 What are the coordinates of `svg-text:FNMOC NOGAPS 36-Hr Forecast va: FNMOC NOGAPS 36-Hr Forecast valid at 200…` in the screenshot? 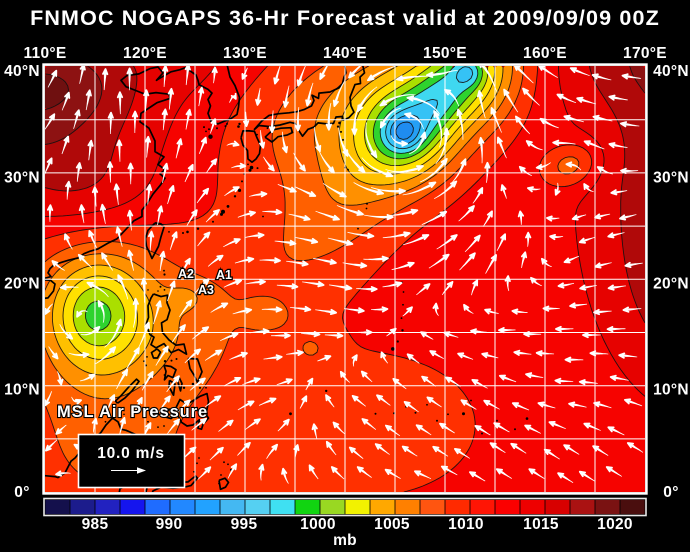 It's located at (345, 18).